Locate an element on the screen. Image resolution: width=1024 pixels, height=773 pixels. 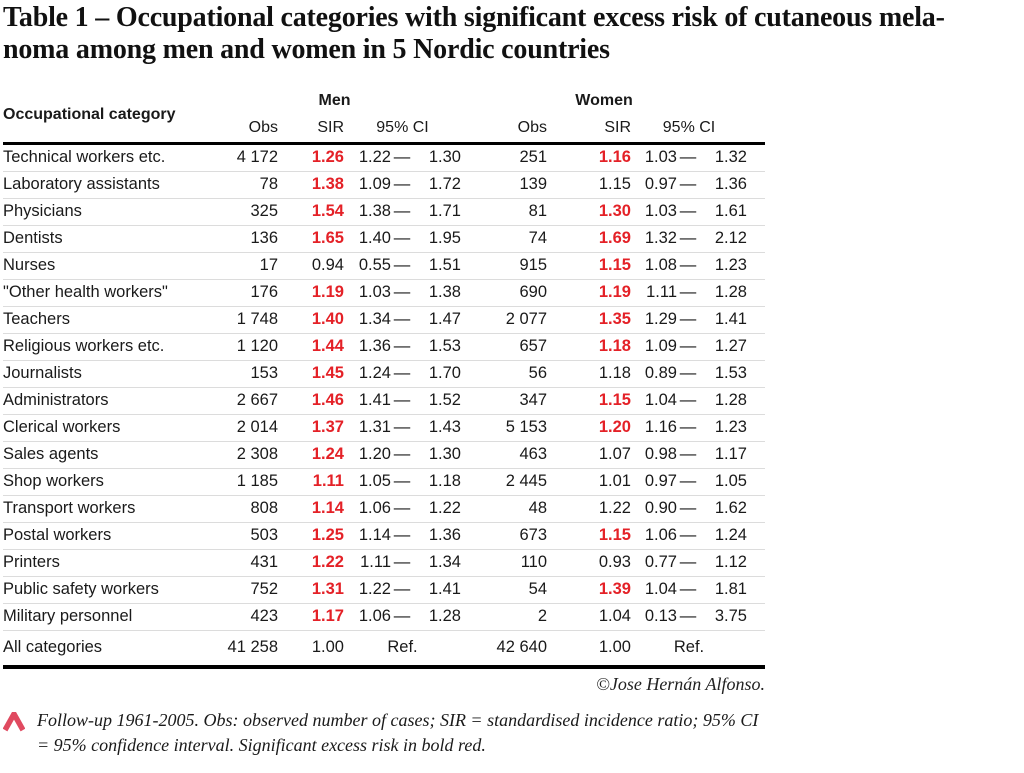
row-women-sir: 1.22 is located at coordinates (614, 508).